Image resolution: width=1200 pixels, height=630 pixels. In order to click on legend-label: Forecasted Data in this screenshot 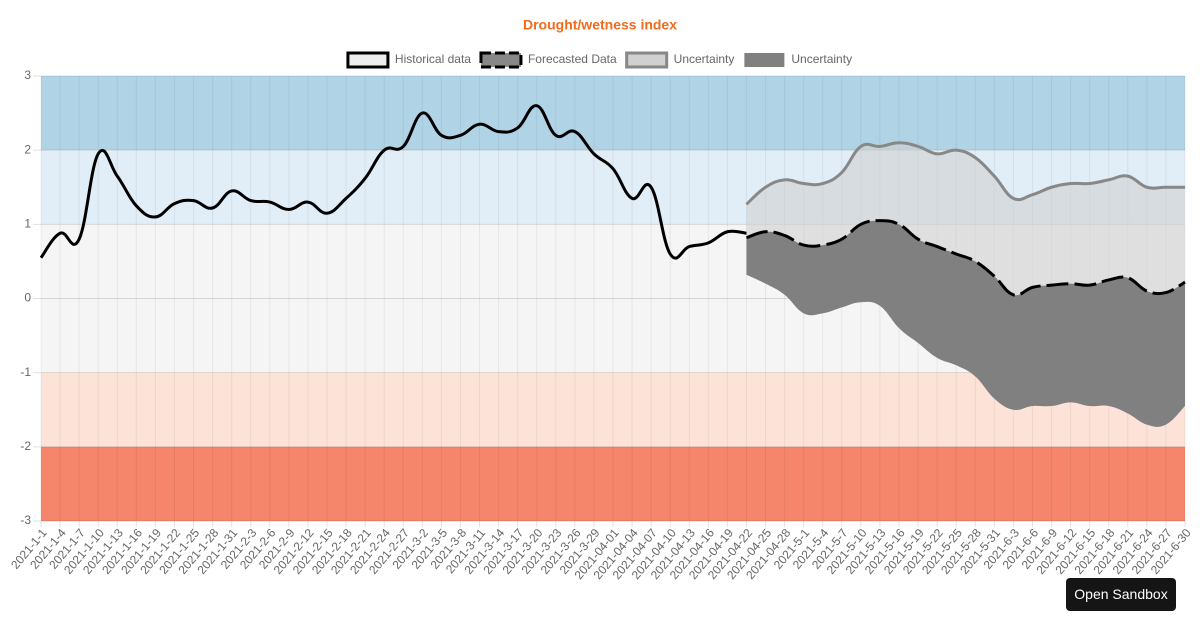, I will do `click(572, 59)`.